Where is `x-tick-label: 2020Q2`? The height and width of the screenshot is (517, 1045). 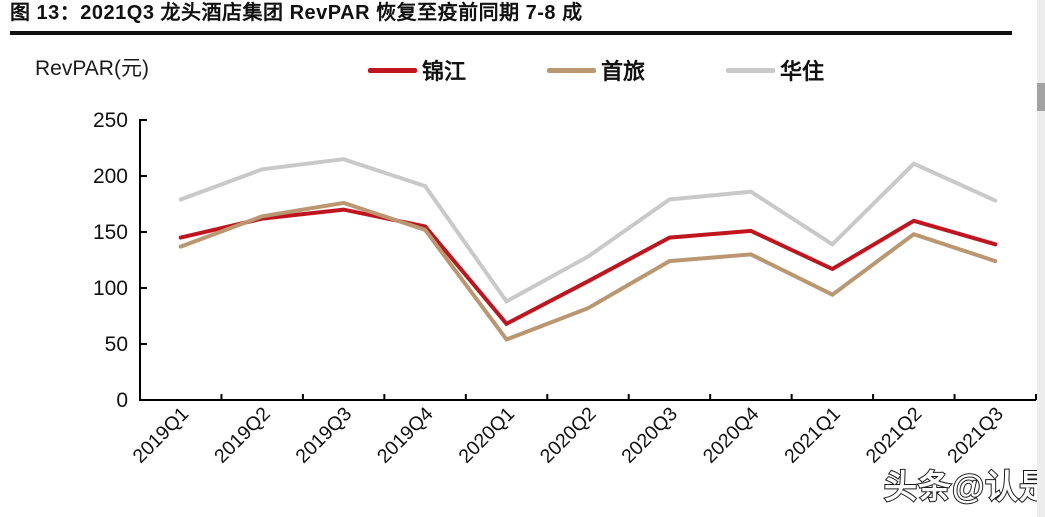
x-tick-label: 2020Q2 is located at coordinates (568, 435).